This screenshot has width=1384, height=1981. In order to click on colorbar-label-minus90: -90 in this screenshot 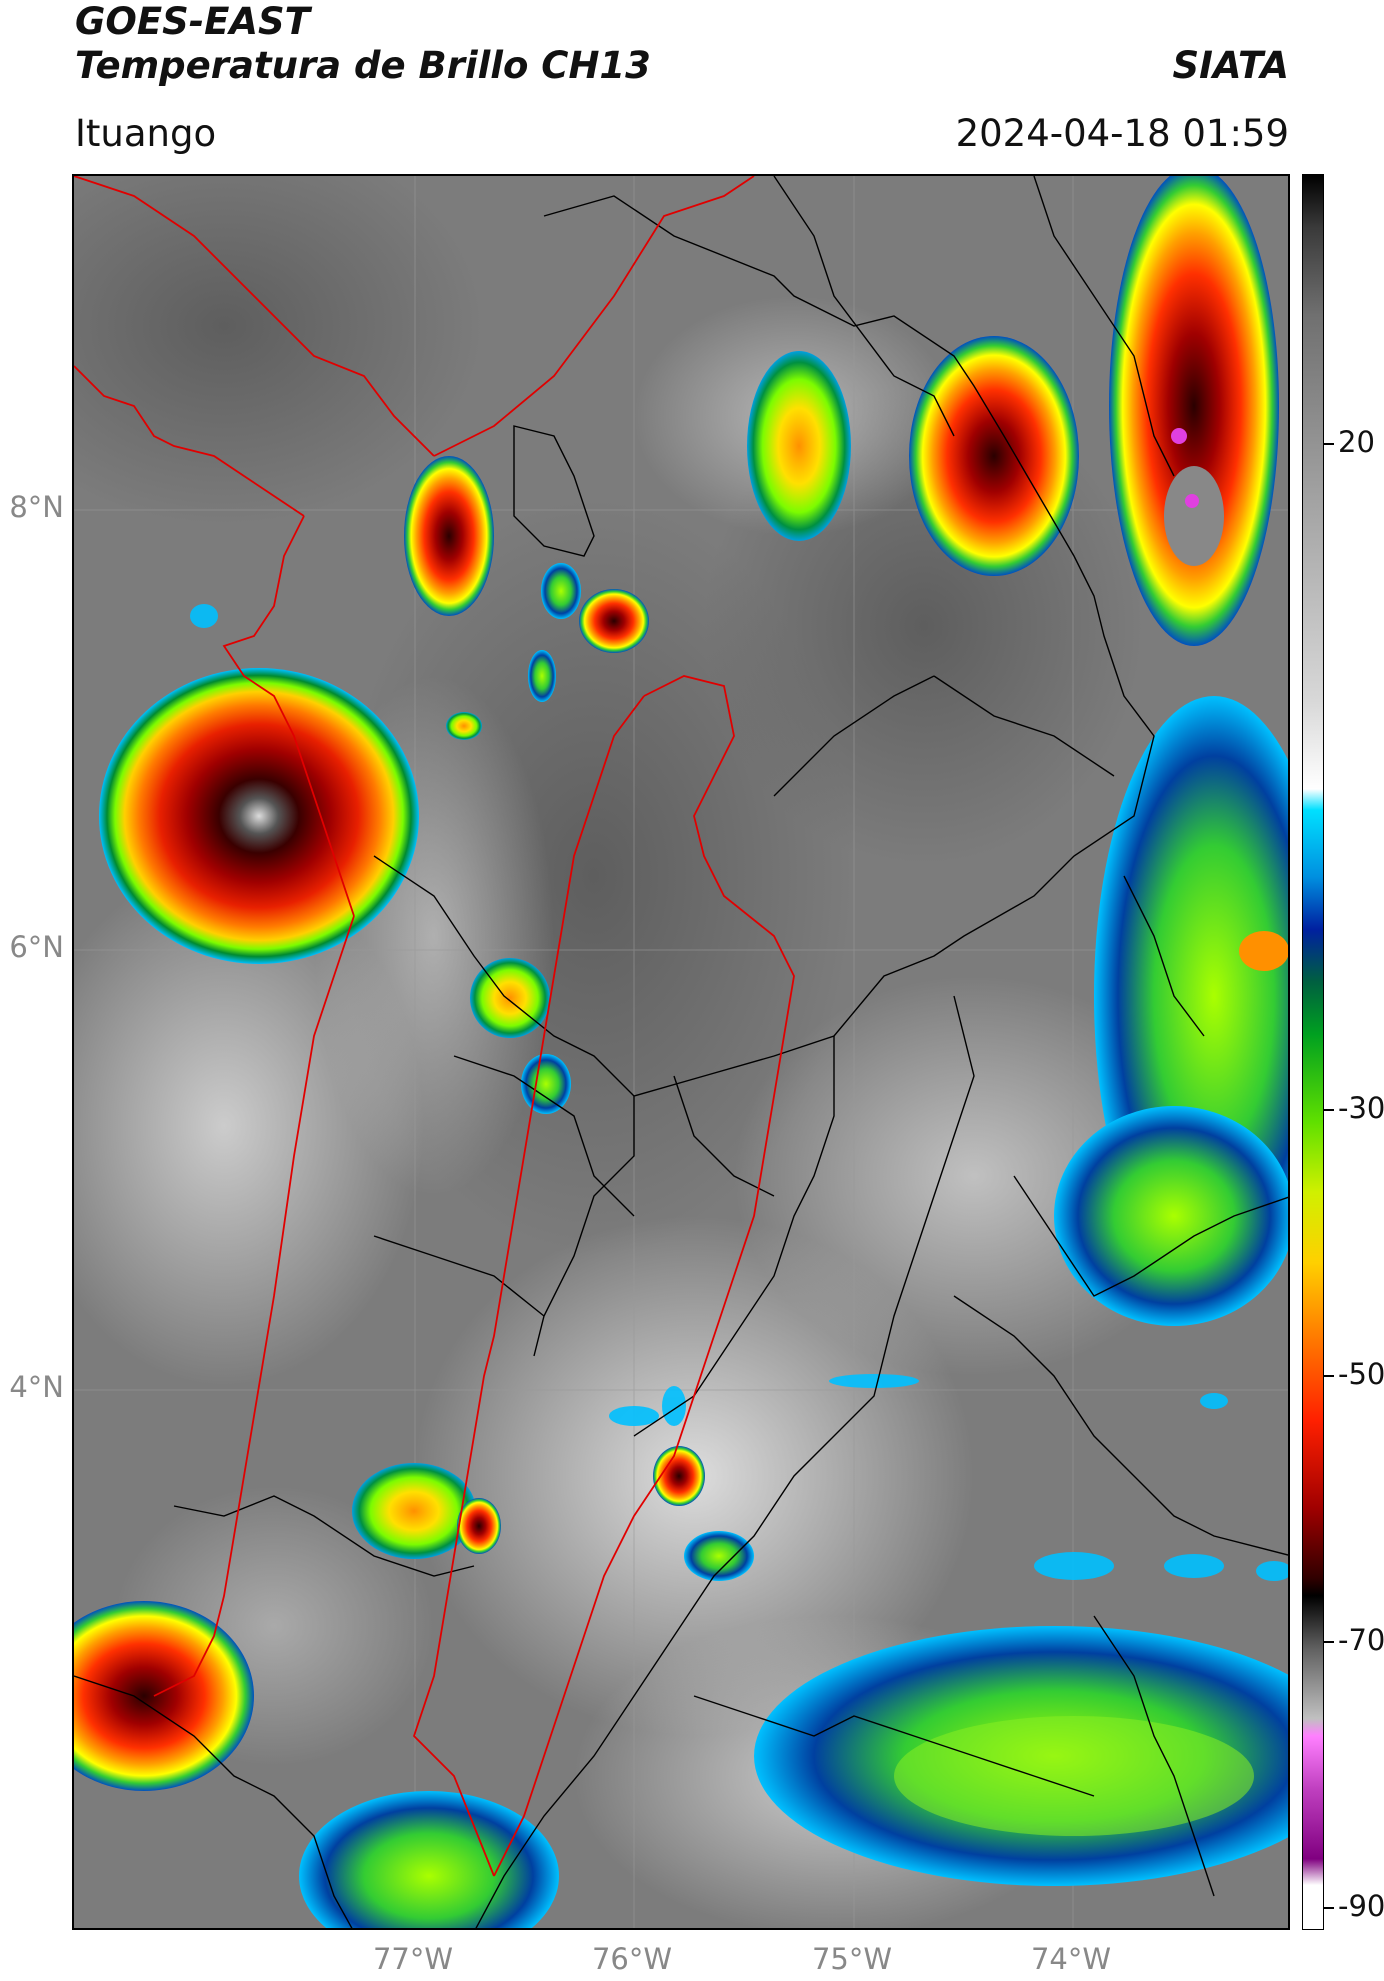, I will do `click(1361, 1906)`.